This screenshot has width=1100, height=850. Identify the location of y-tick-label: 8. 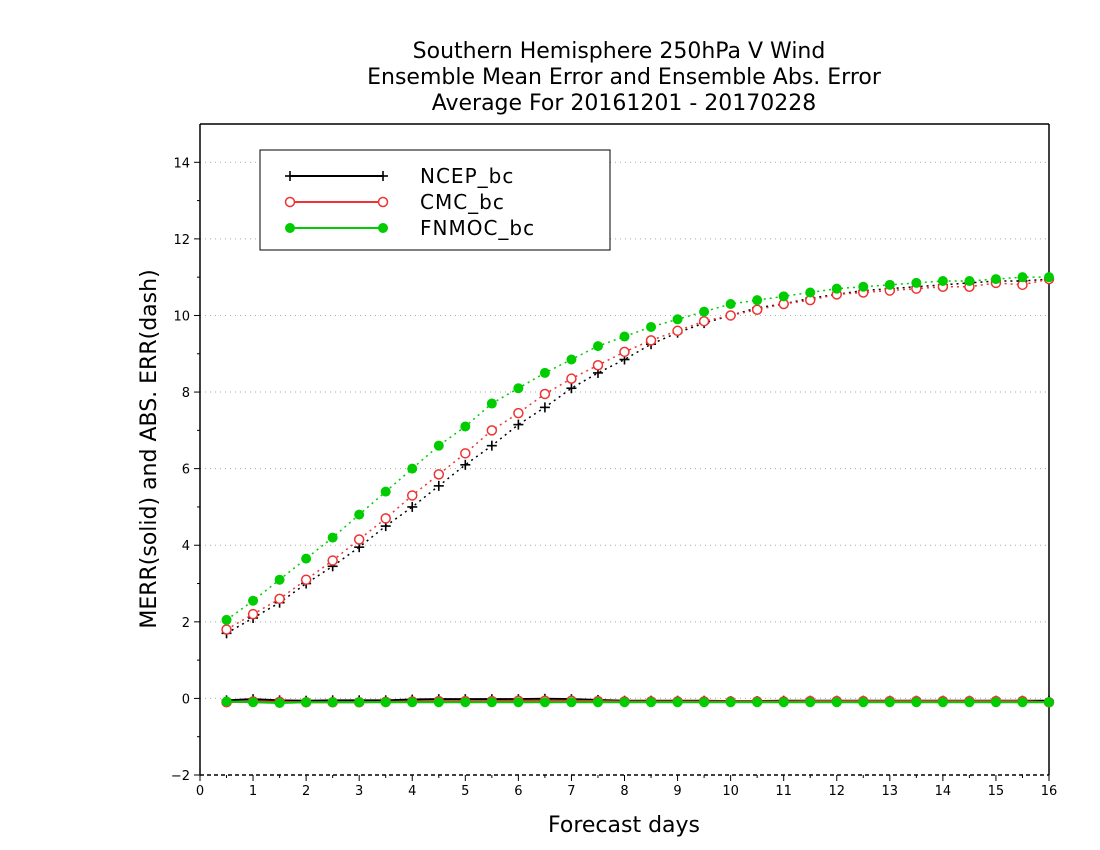
(186, 393).